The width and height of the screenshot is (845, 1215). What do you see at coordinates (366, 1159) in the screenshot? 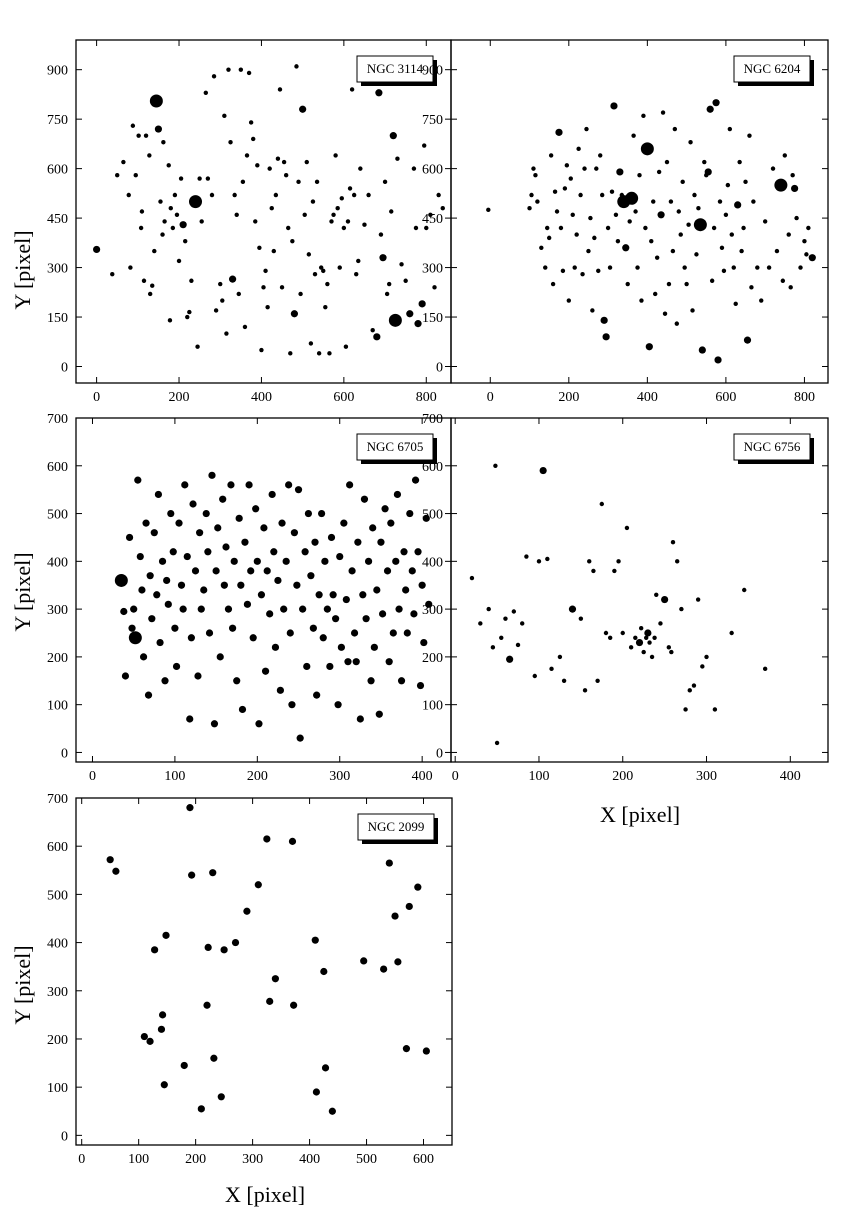
I see `x-tick-label: 500` at bounding box center [366, 1159].